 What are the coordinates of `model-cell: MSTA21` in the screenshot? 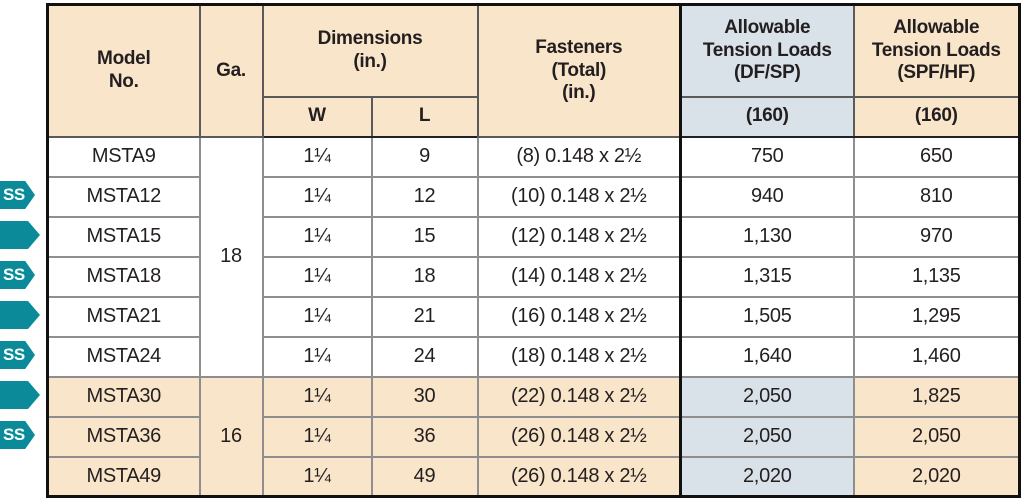 It's located at (123, 316).